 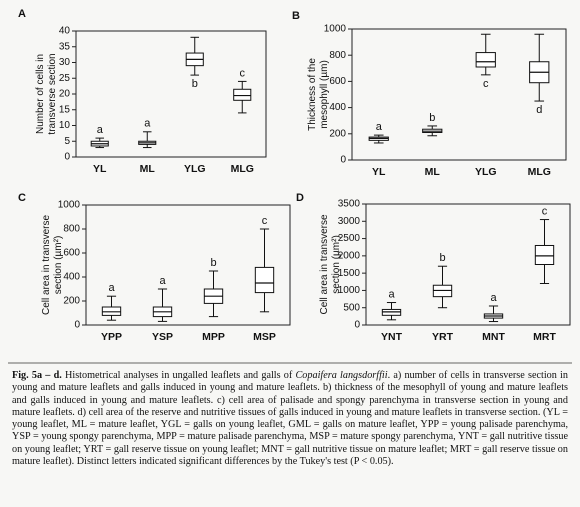 What do you see at coordinates (349, 255) in the screenshot?
I see `y-tick-label: 2000` at bounding box center [349, 255].